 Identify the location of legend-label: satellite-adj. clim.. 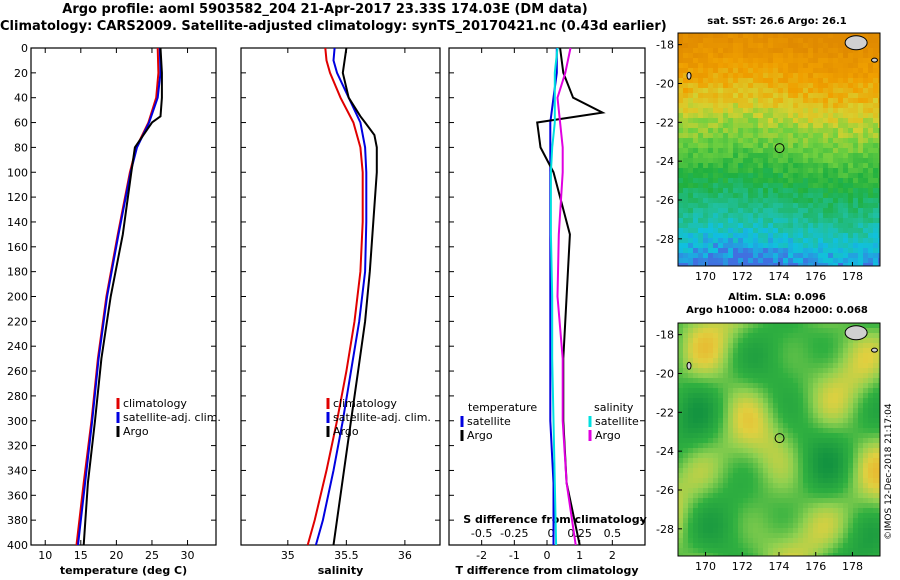
(382, 417).